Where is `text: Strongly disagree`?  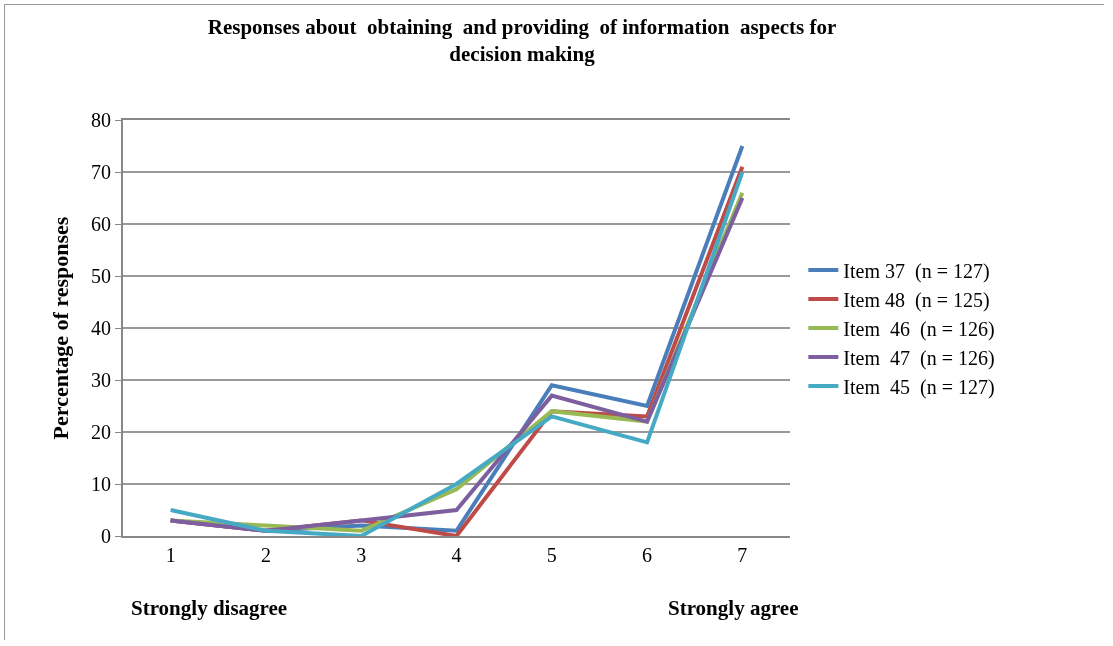 text: Strongly disagree is located at coordinates (209, 608).